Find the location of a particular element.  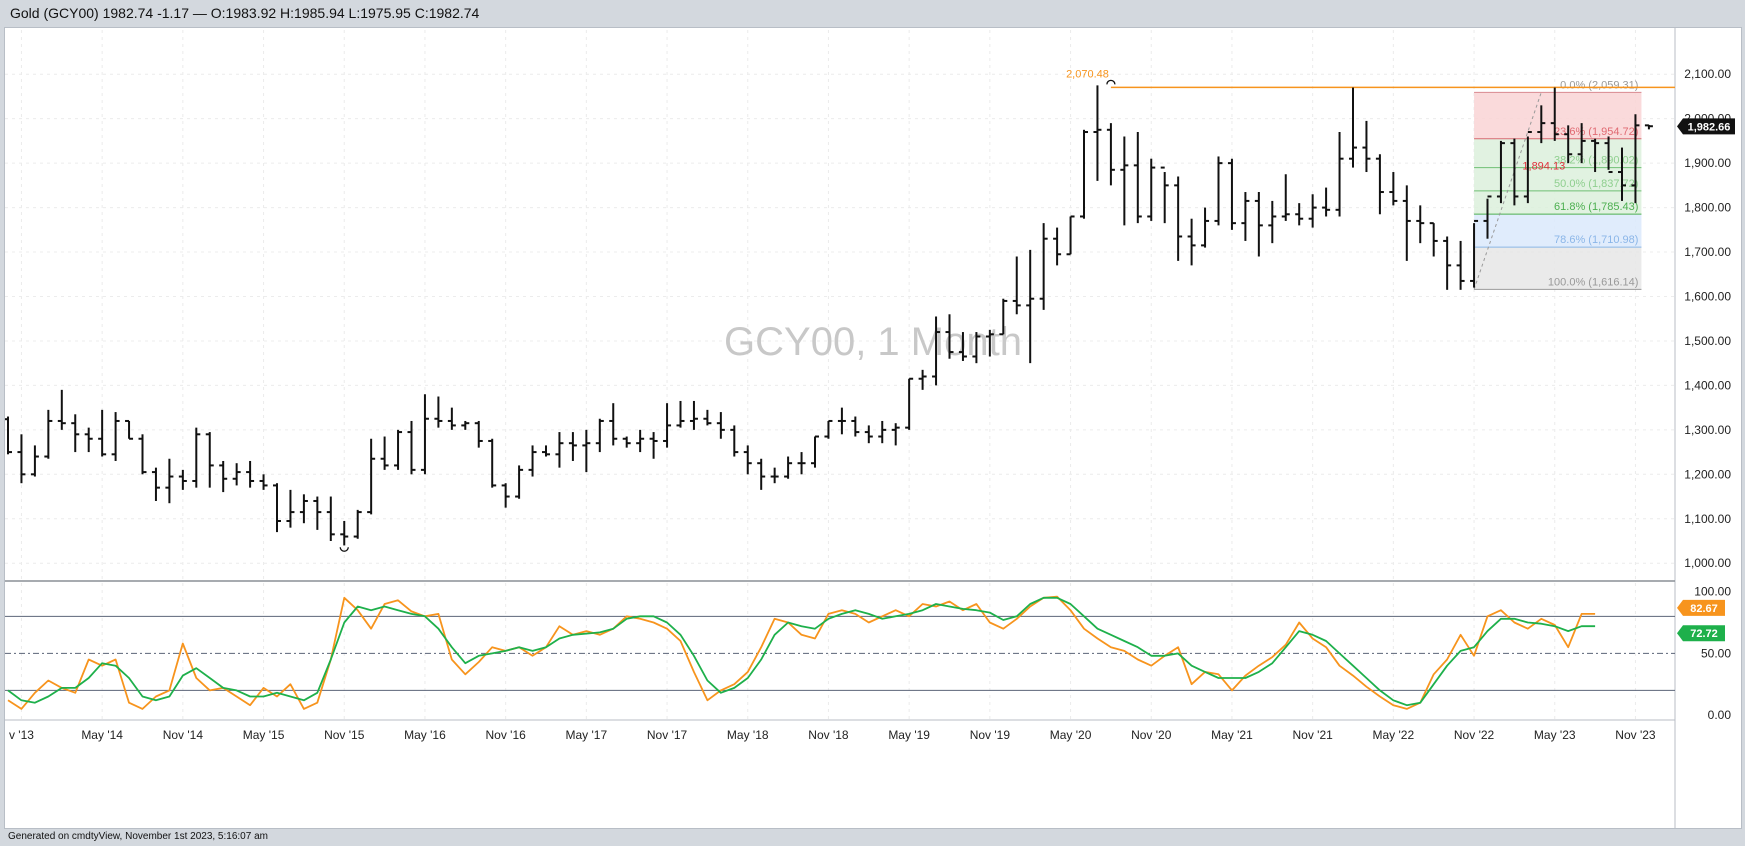

time-tick-label: May '18 is located at coordinates (748, 735).